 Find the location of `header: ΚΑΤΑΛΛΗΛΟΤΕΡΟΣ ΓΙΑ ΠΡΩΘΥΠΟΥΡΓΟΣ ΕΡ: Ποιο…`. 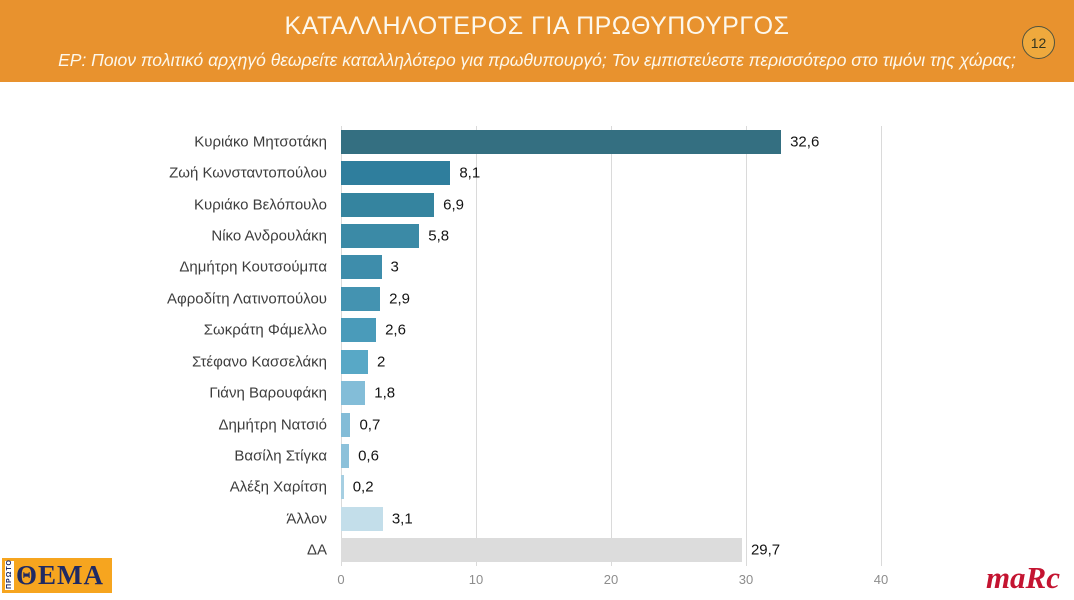

header: ΚΑΤΑΛΛΗΛΟΤΕΡΟΣ ΓΙΑ ΠΡΩΘΥΠΟΥΡΓΟΣ ΕΡ: Ποιο… is located at coordinates (537, 41).